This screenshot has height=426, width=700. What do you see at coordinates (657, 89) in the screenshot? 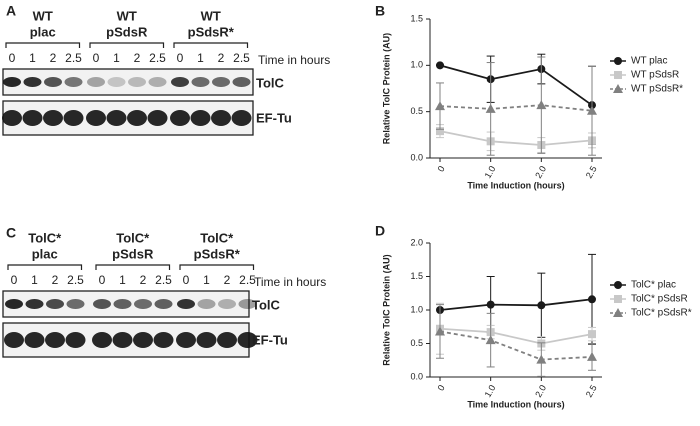
I see `legend-label: WT pSdsR*` at bounding box center [657, 89].